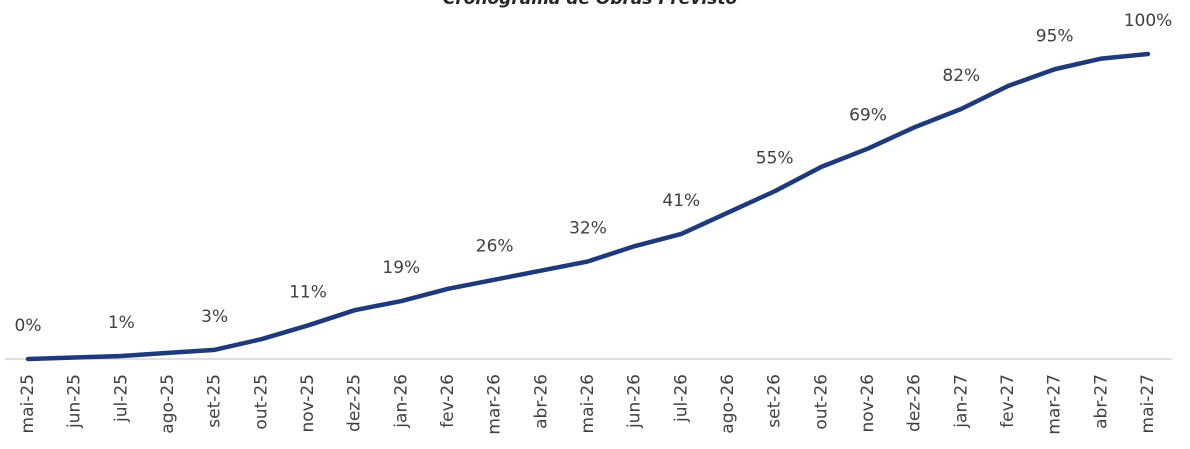  Describe the element at coordinates (121, 323) in the screenshot. I see `data-label: 1%` at that location.